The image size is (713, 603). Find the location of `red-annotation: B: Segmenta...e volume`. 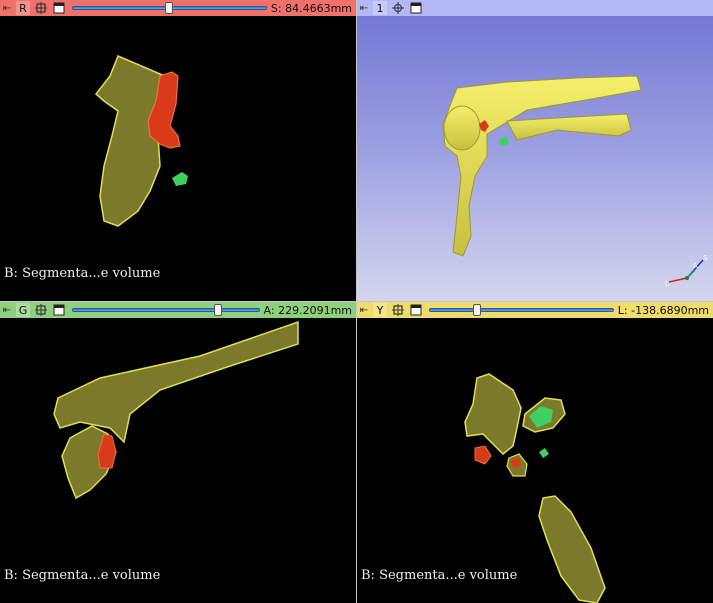

red-annotation: B: Segmenta...e volume is located at coordinates (82, 273).